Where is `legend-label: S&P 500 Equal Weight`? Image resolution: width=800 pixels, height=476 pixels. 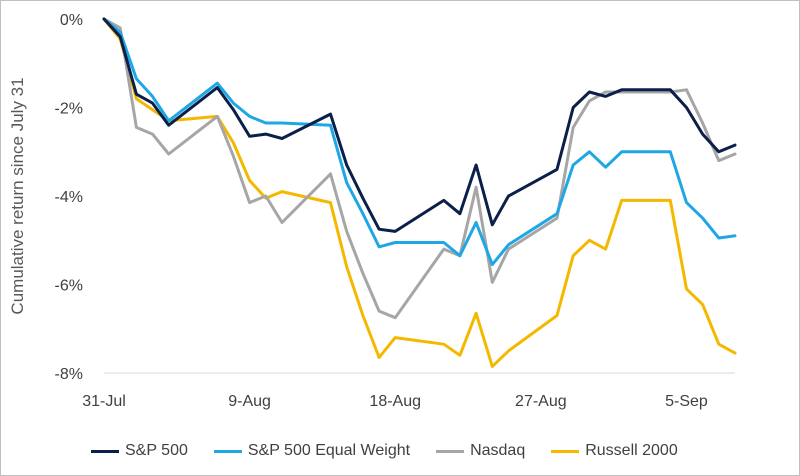
legend-label: S&P 500 Equal Weight is located at coordinates (329, 450).